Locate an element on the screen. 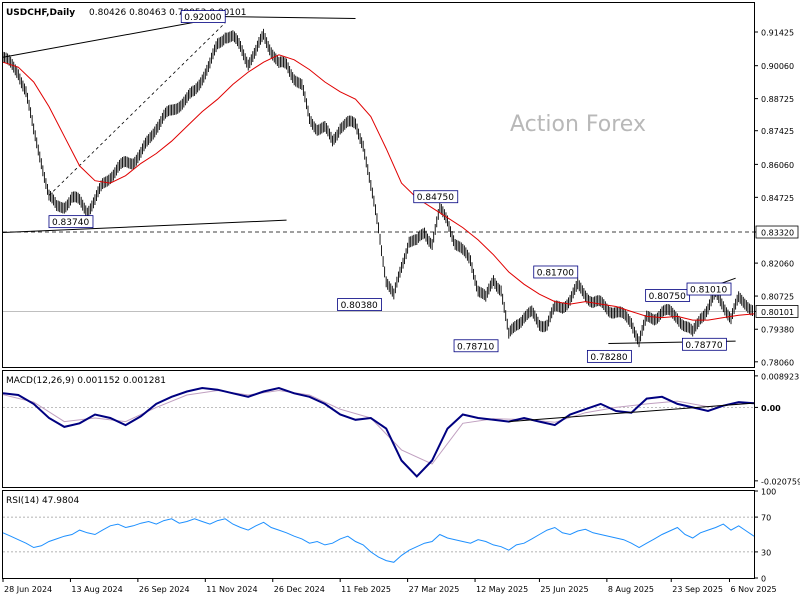  price-y-tick-label: 0.82060 is located at coordinates (777, 264).